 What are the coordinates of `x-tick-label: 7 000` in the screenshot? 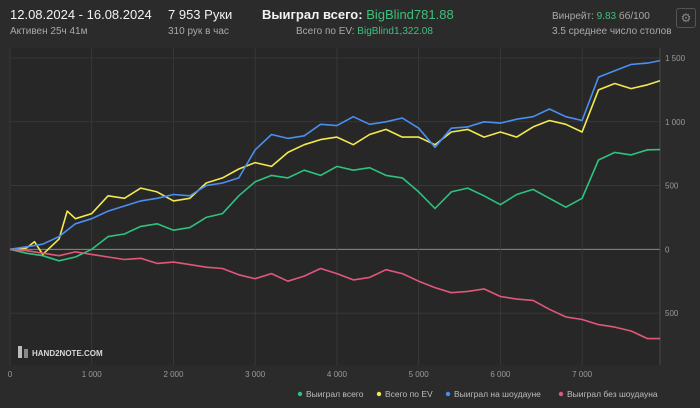 It's located at (582, 374).